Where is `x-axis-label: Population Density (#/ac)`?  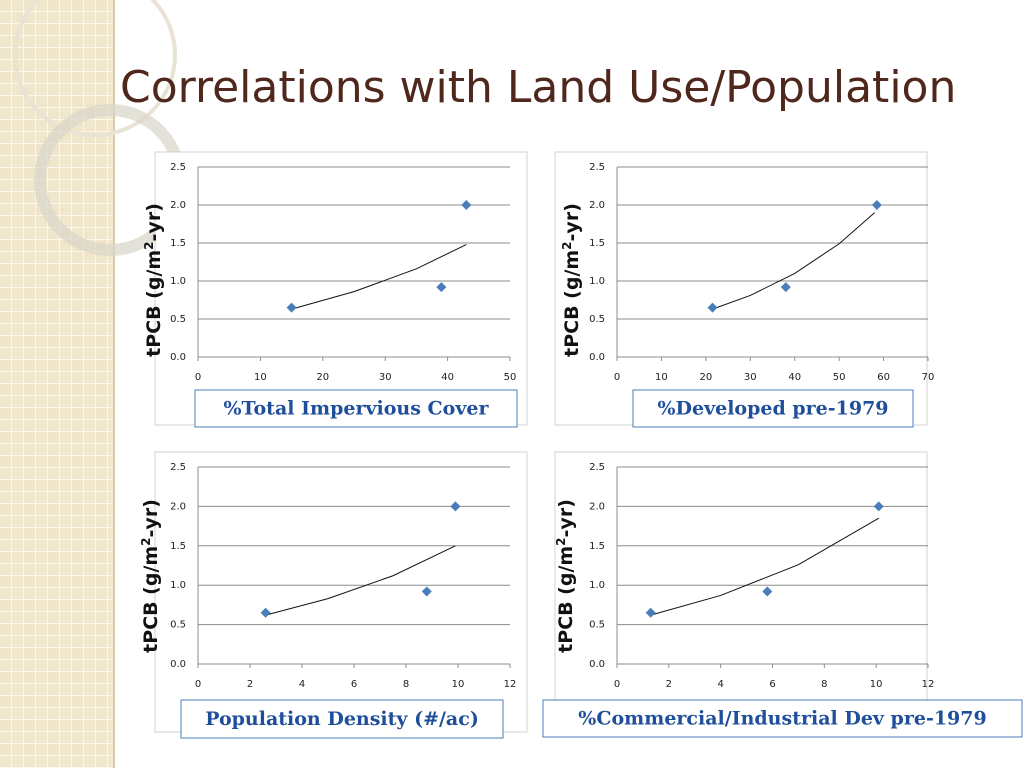 x-axis-label: Population Density (#/ac) is located at coordinates (342, 719).